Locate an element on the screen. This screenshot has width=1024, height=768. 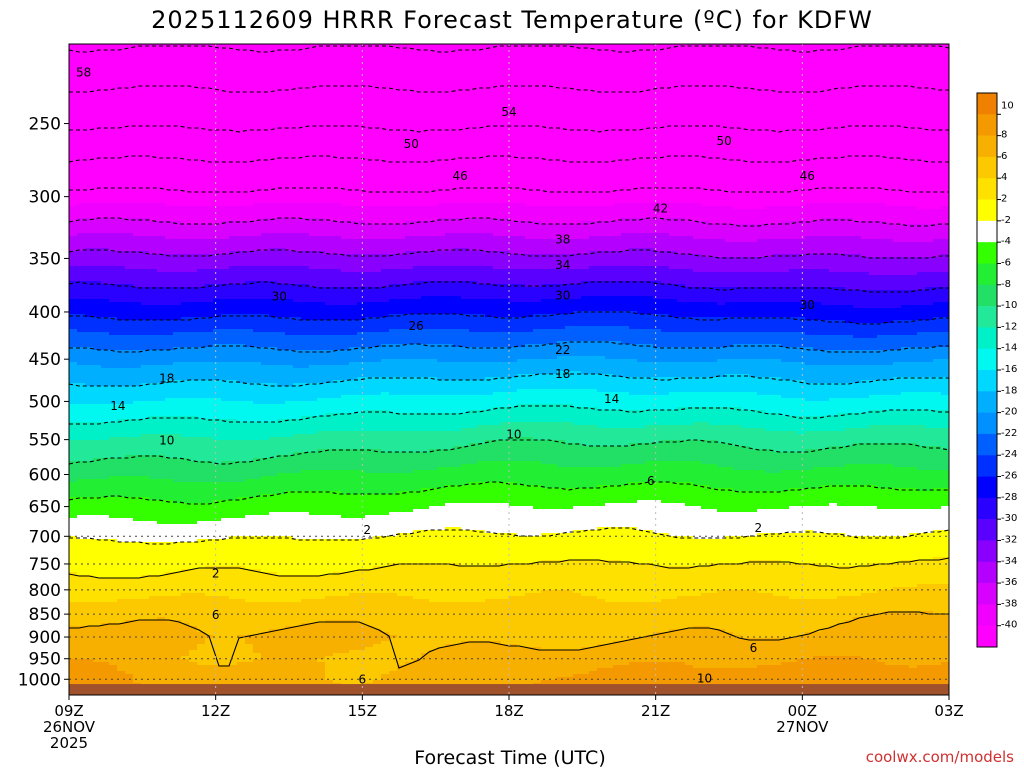
x-tick-label: 00Z is located at coordinates (802, 711).